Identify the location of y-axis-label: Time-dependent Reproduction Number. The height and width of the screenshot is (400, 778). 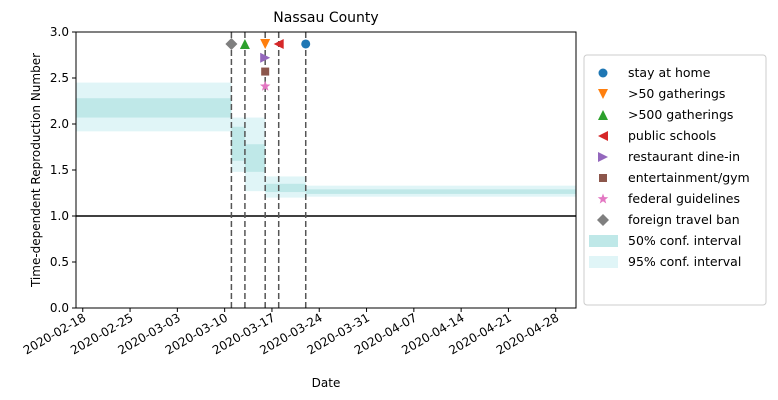
(36, 170).